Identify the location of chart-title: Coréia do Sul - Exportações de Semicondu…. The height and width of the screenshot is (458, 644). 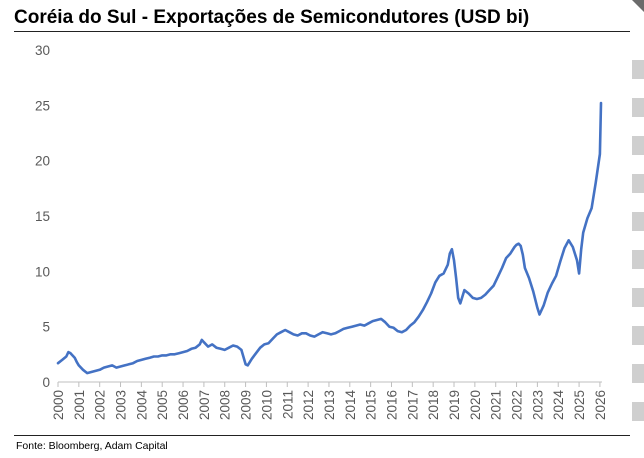
(322, 19).